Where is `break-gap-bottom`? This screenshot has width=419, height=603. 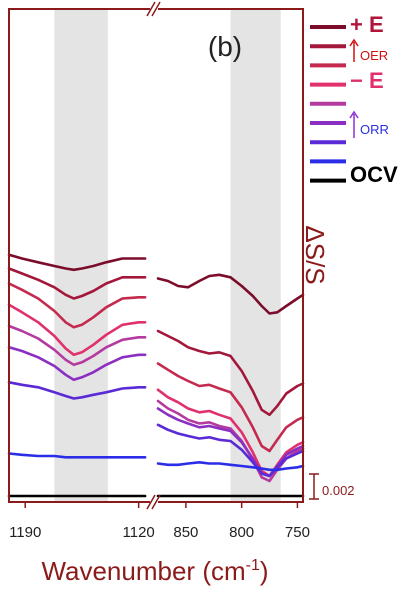
break-gap-bottom is located at coordinates (154, 502).